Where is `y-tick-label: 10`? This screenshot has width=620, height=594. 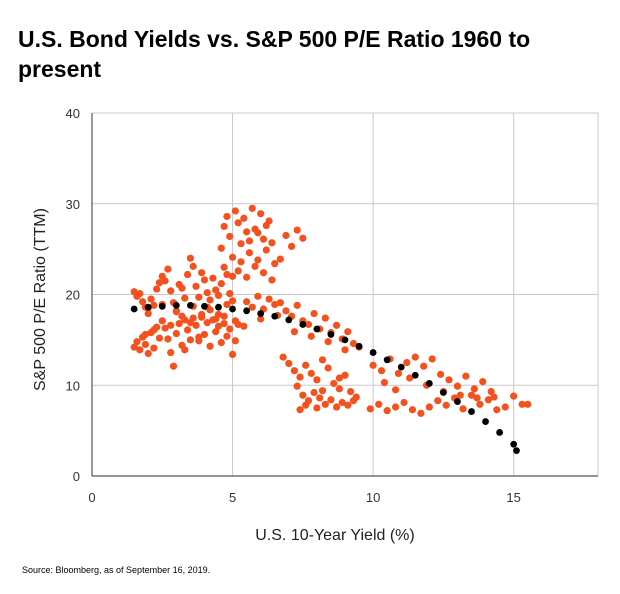
y-tick-label: 10 is located at coordinates (73, 385).